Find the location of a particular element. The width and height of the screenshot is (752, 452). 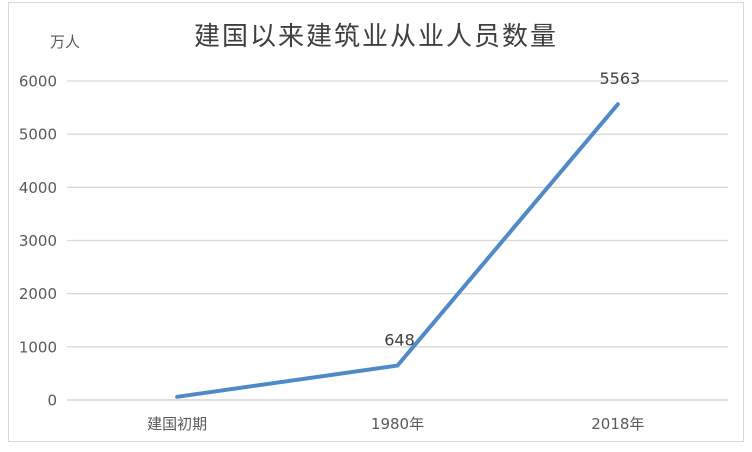

y-tick-label: 2000 is located at coordinates (38, 294).